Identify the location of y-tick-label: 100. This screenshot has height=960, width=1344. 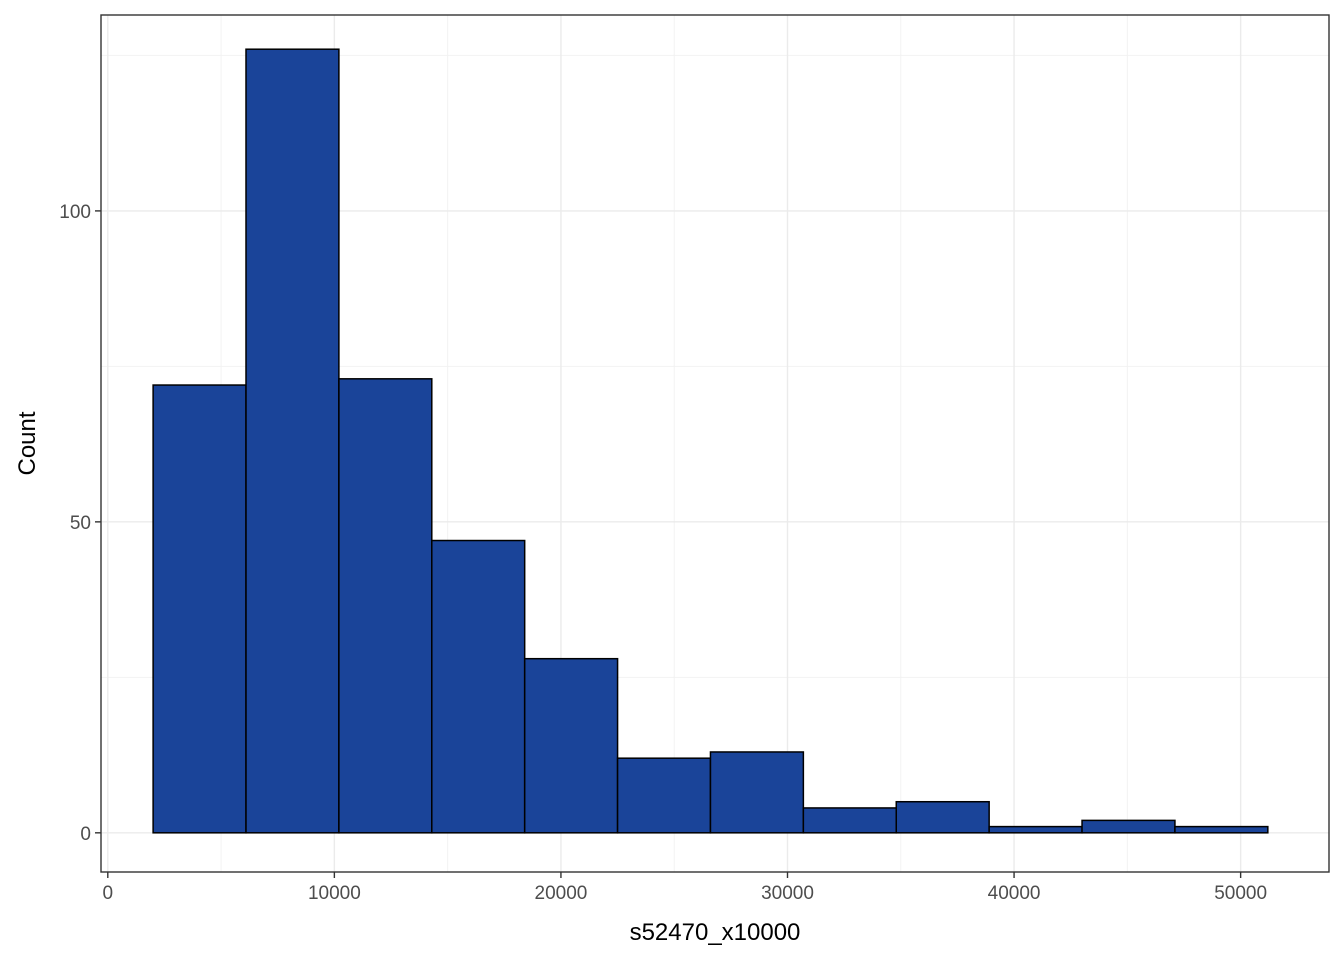
(75, 212).